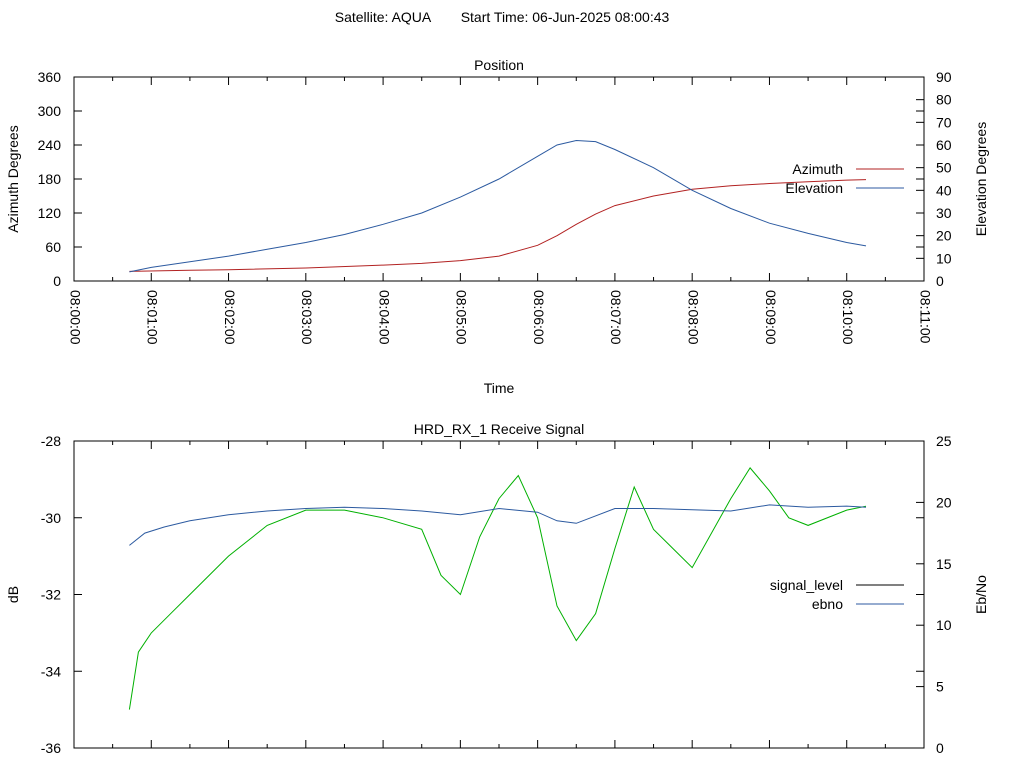 Image resolution: width=1024 pixels, height=768 pixels. I want to click on y-tick-label: 240, so click(50, 145).